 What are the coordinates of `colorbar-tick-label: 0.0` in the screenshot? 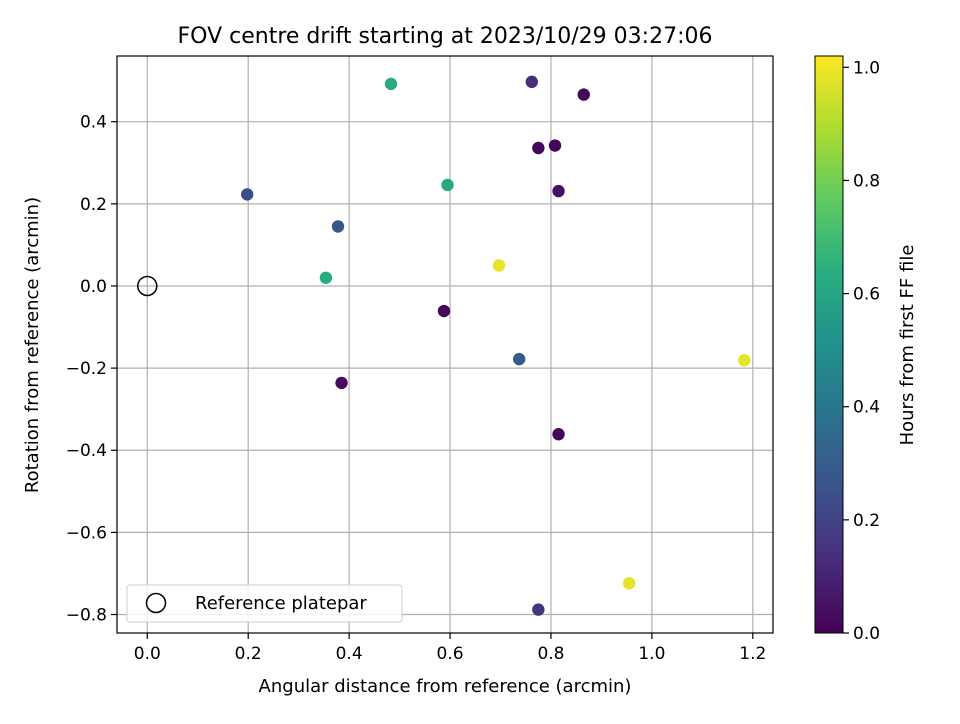 It's located at (866, 634).